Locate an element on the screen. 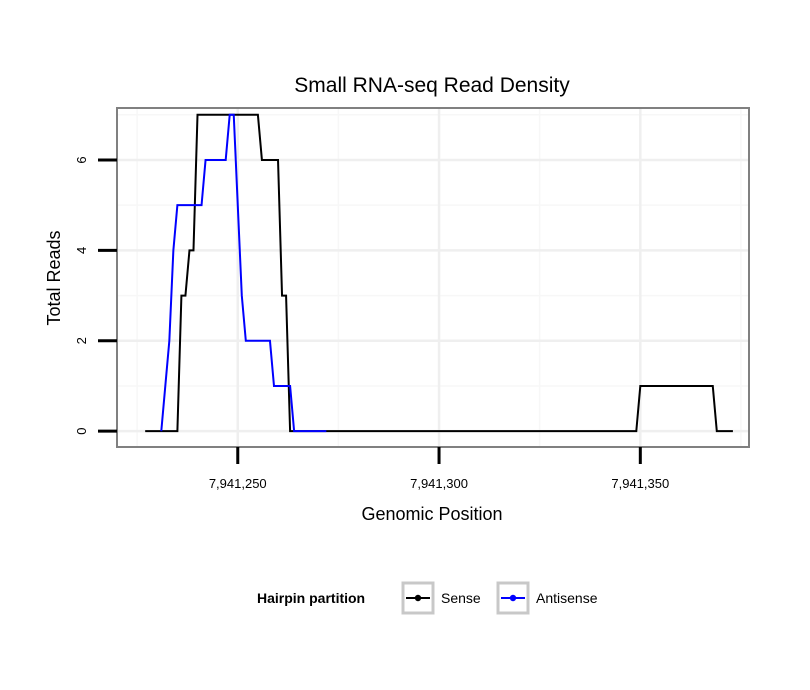  y-tick-label: 6 is located at coordinates (81, 159).